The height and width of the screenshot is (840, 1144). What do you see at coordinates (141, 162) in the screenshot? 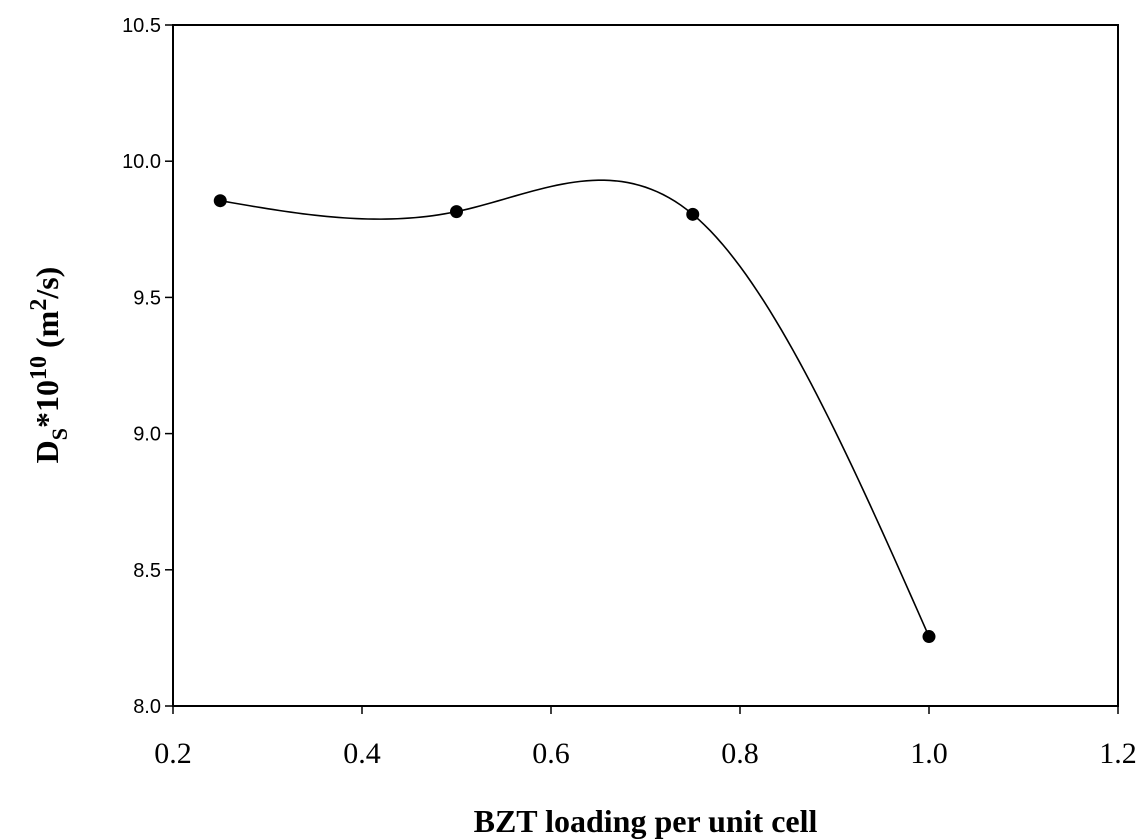
I see `y-tick-label: 10.0` at bounding box center [141, 162].